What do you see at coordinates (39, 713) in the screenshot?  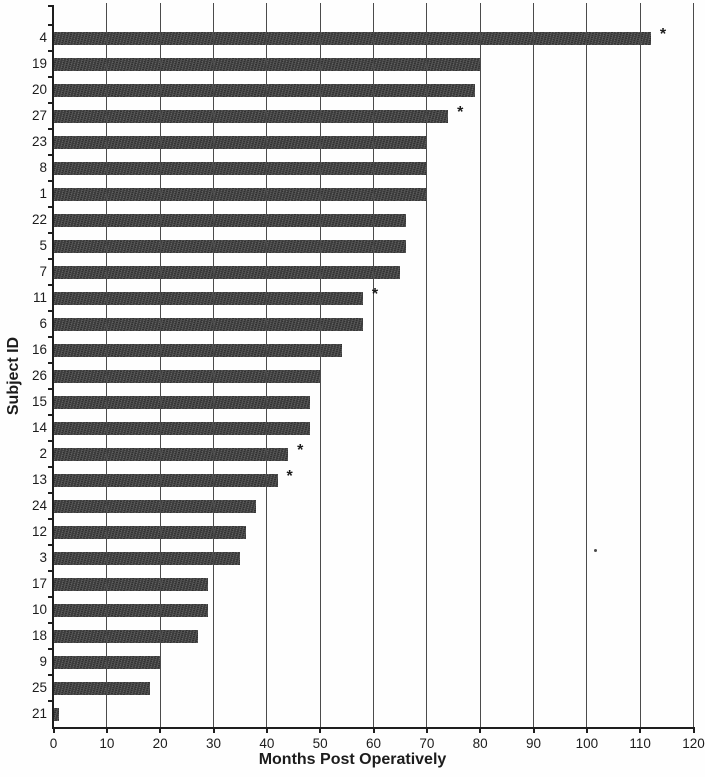 I see `y-tick-label-subject-21: 21` at bounding box center [39, 713].